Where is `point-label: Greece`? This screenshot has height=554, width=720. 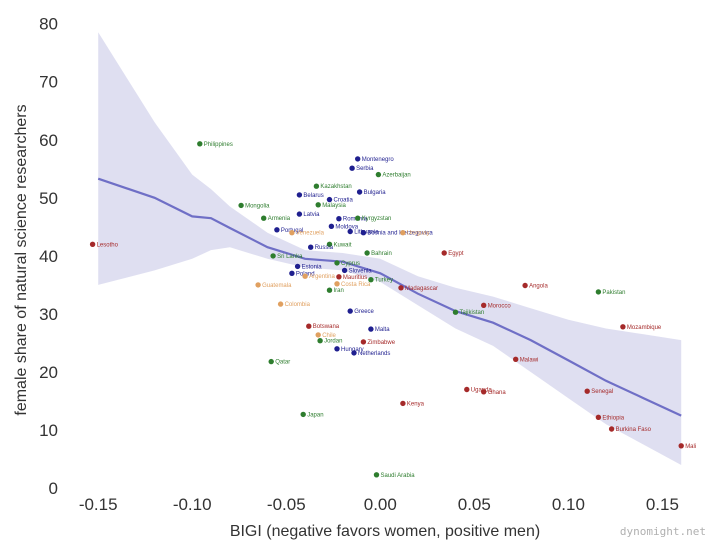 point-label: Greece is located at coordinates (364, 312).